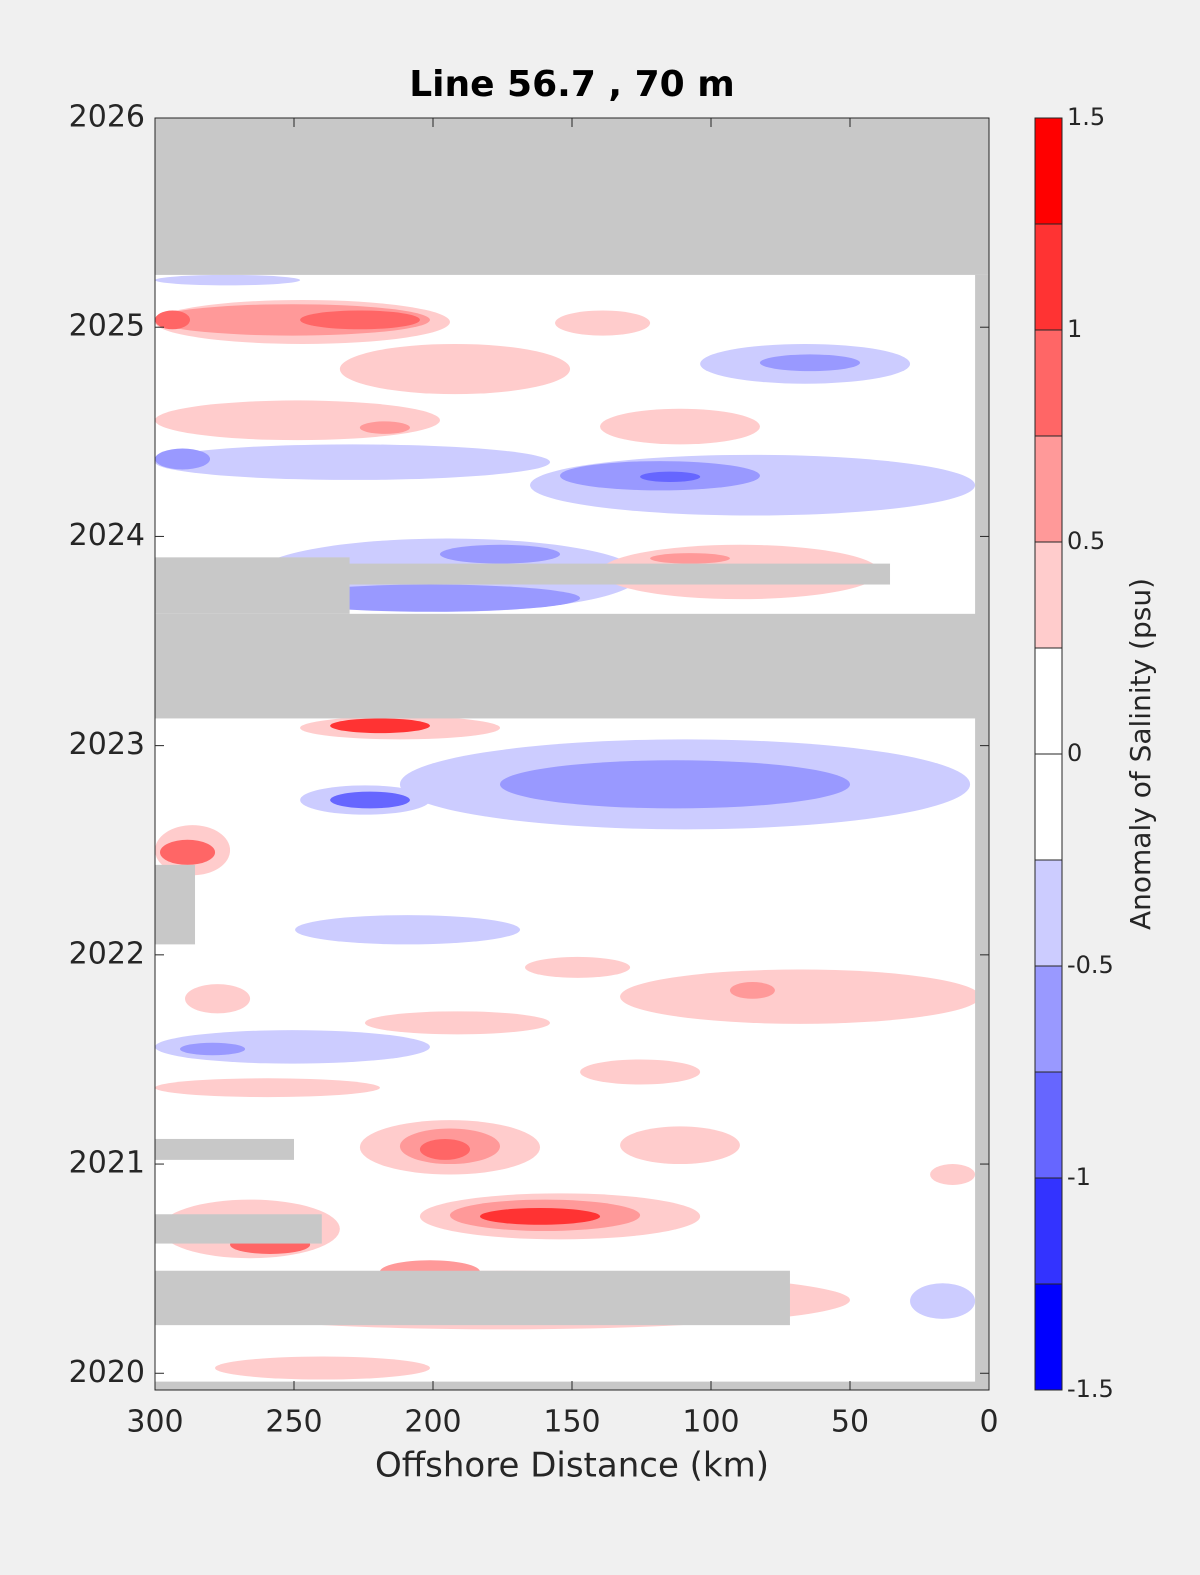 The height and width of the screenshot is (1575, 1200). What do you see at coordinates (1079, 1177) in the screenshot?
I see `colorbar-tick-label: -1` at bounding box center [1079, 1177].